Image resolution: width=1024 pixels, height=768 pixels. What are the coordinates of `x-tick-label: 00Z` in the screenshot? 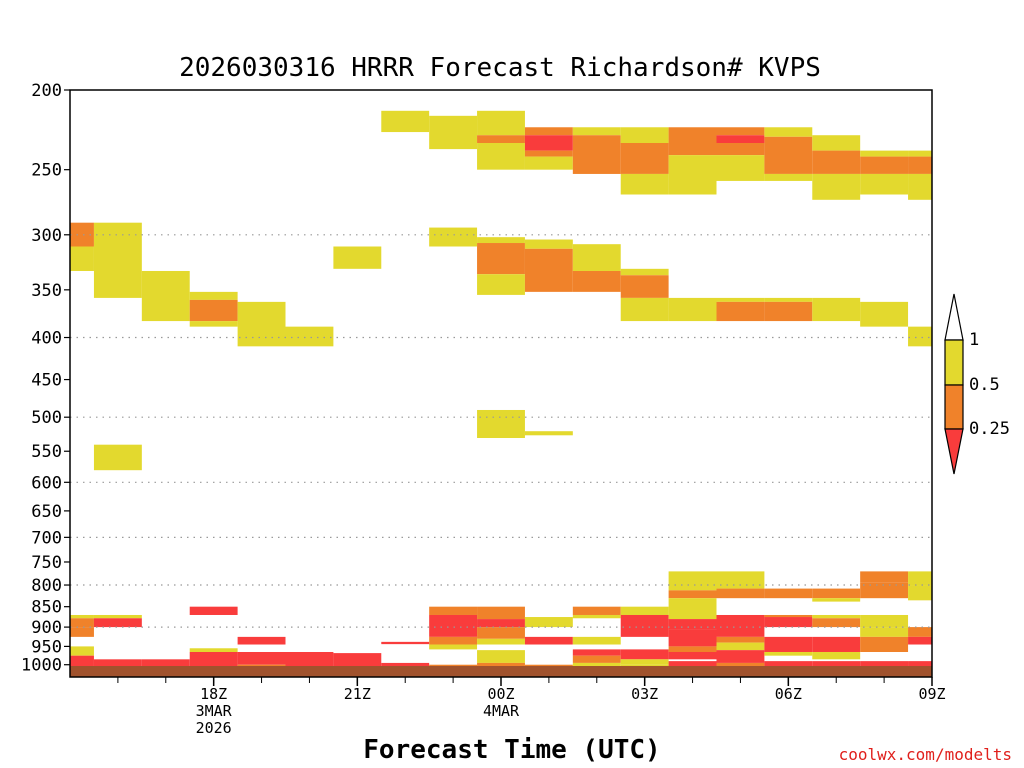 It's located at (500, 694).